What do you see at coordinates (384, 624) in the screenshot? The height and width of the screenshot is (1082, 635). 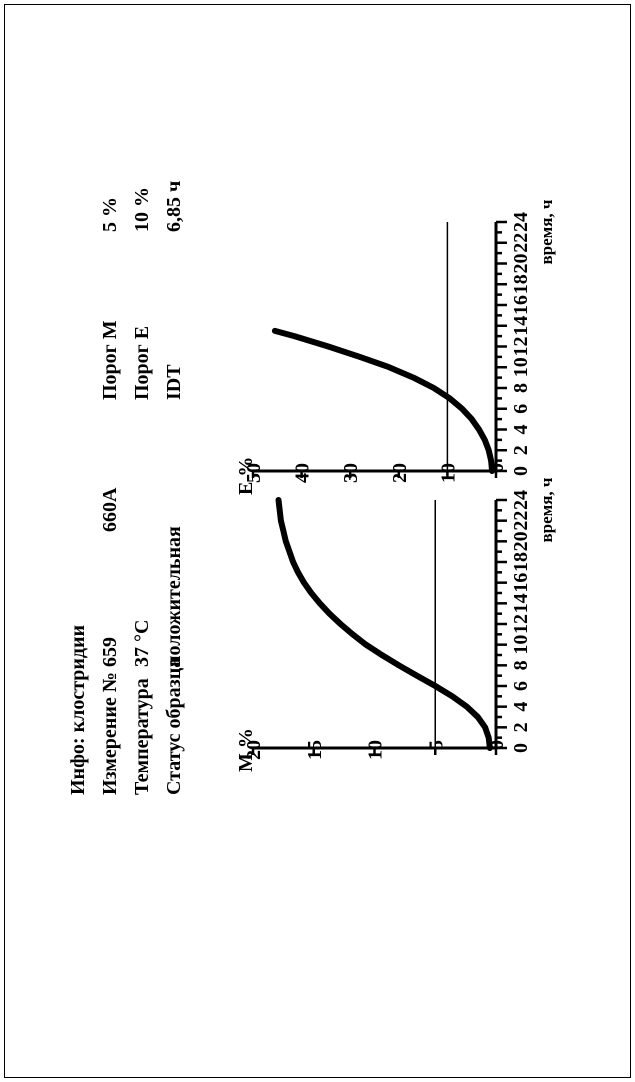 I see `series-line-m` at bounding box center [384, 624].